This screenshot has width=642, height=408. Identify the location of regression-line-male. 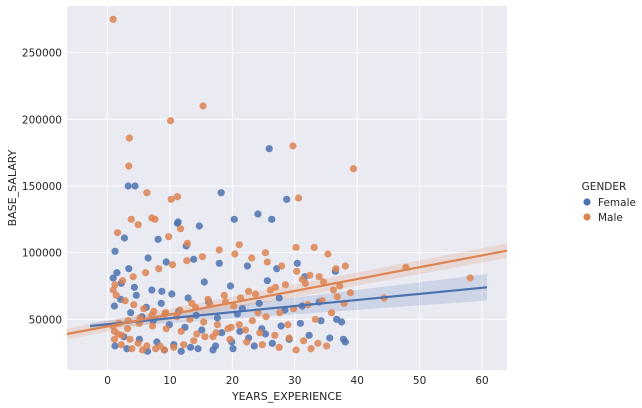
(287, 292).